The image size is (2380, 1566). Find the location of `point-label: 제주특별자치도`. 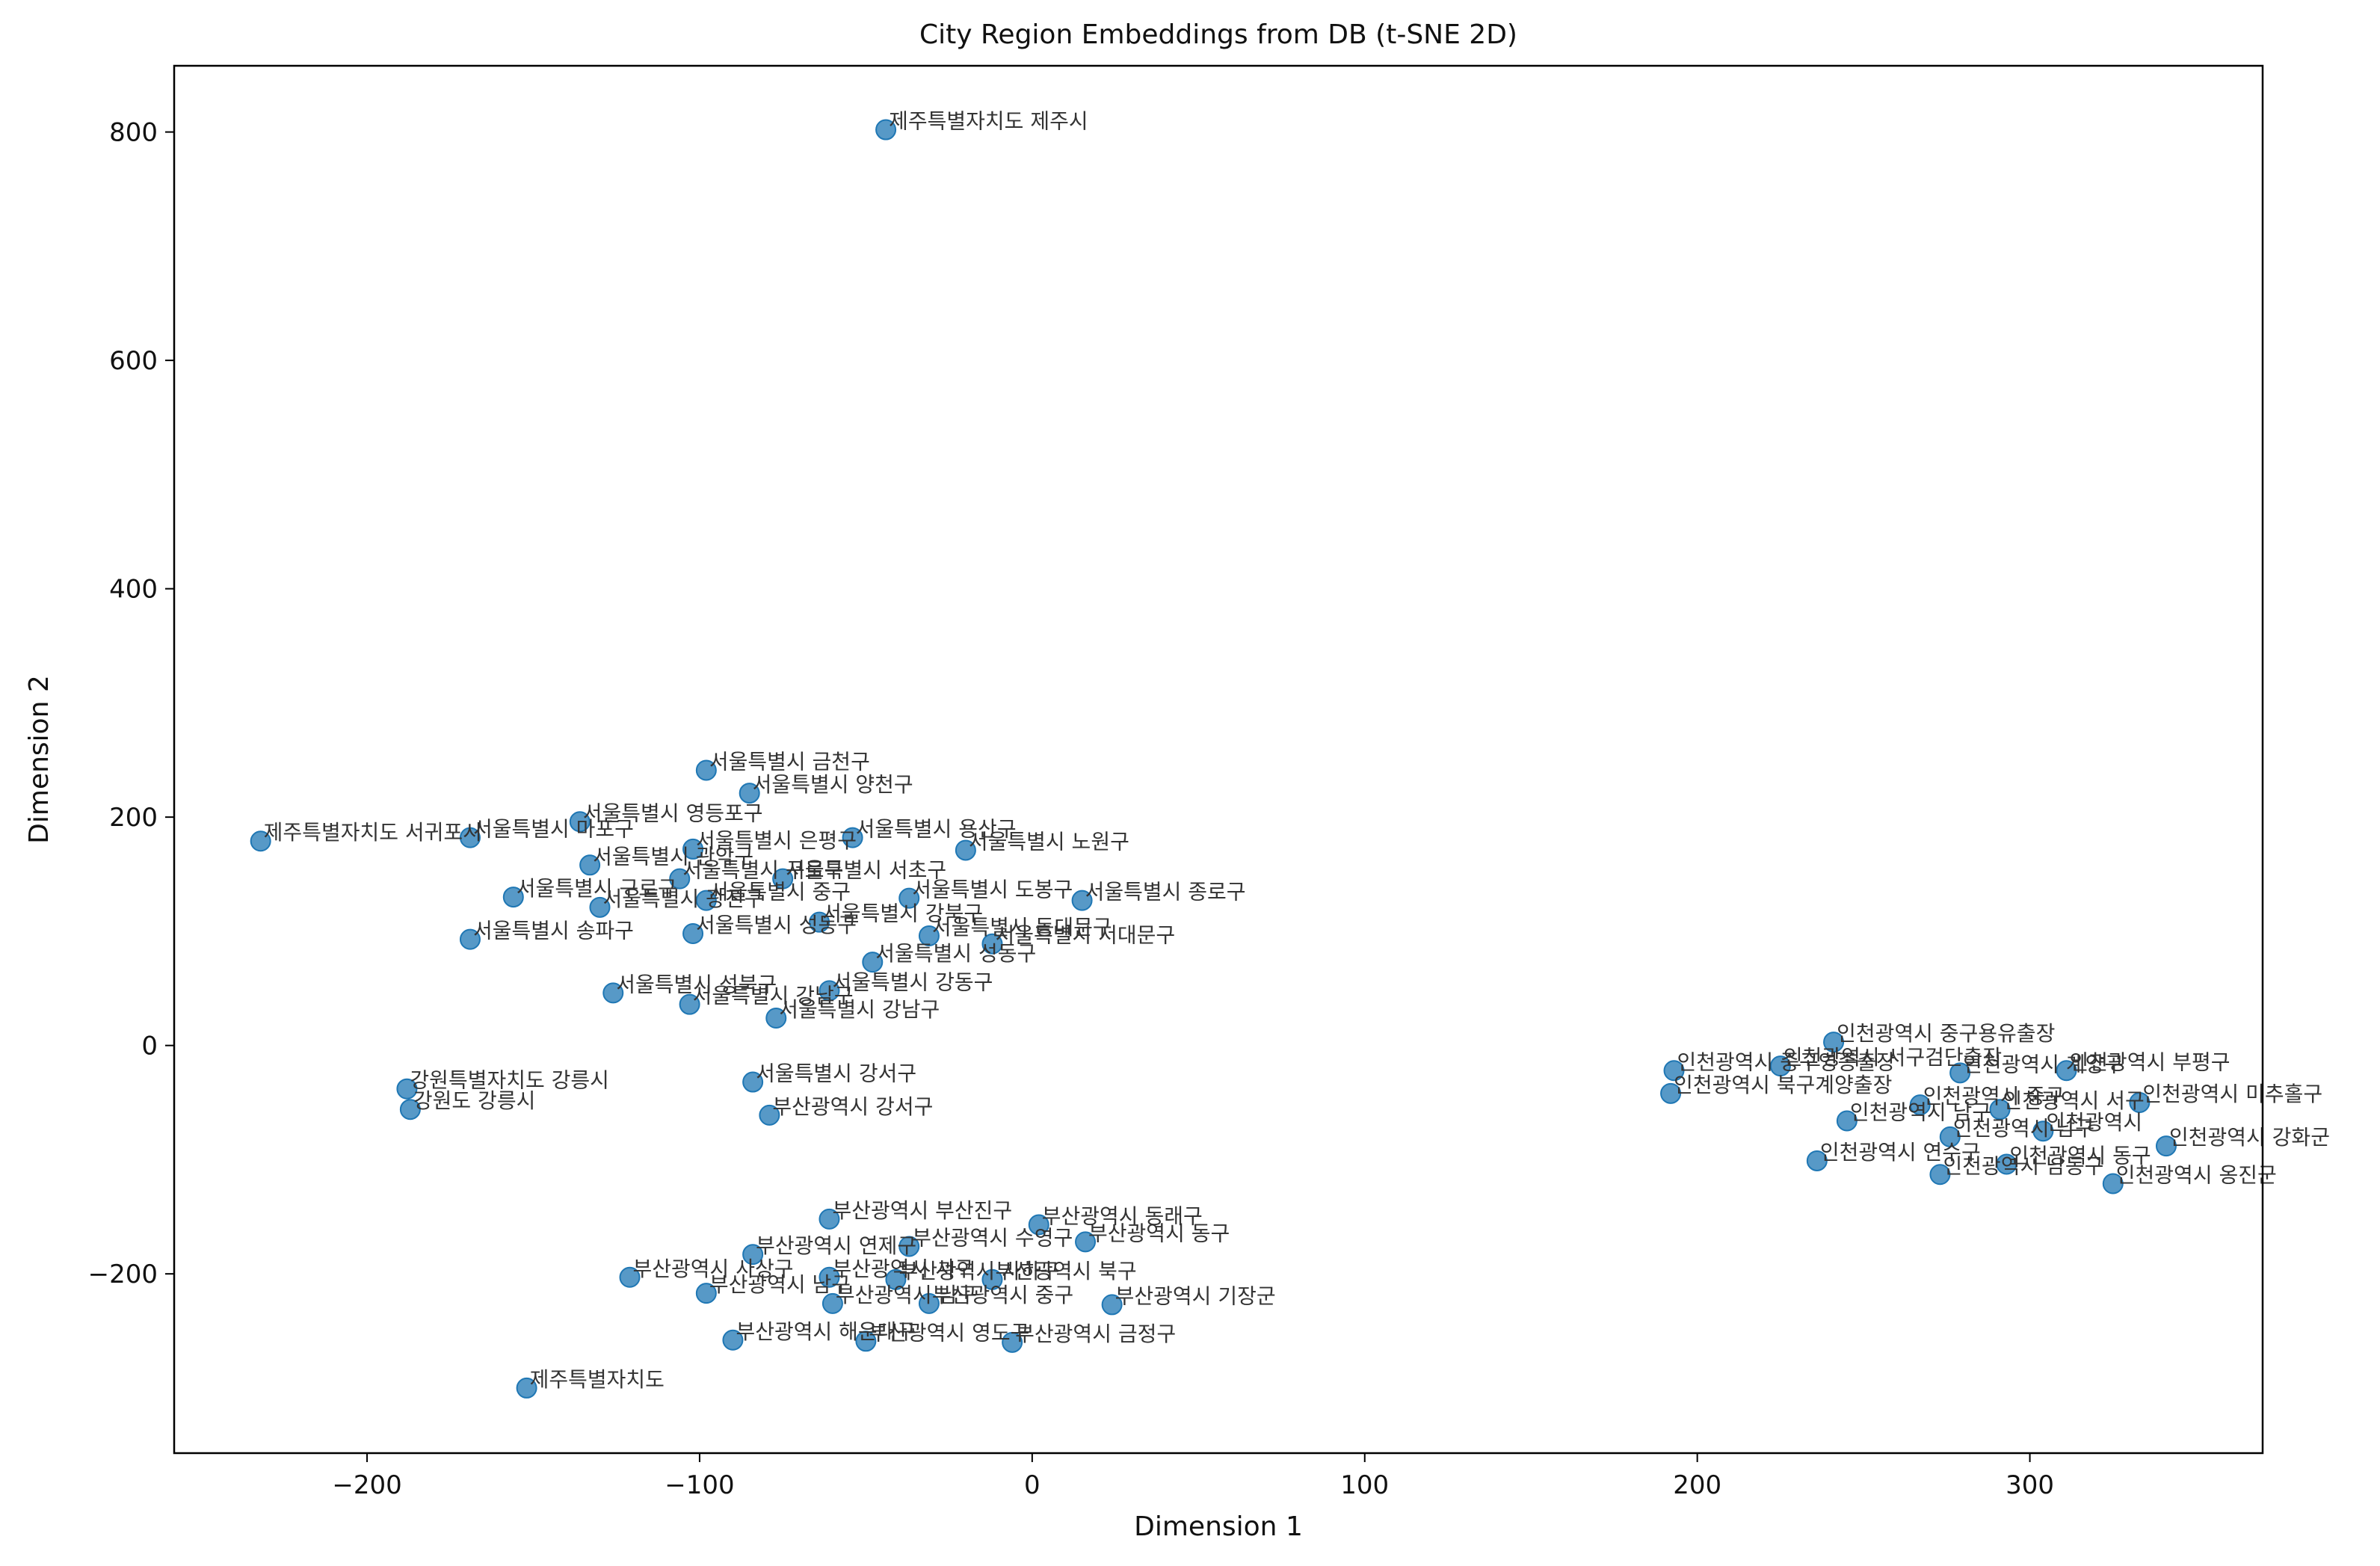

point-label: 제주특별자치도 is located at coordinates (597, 1379).